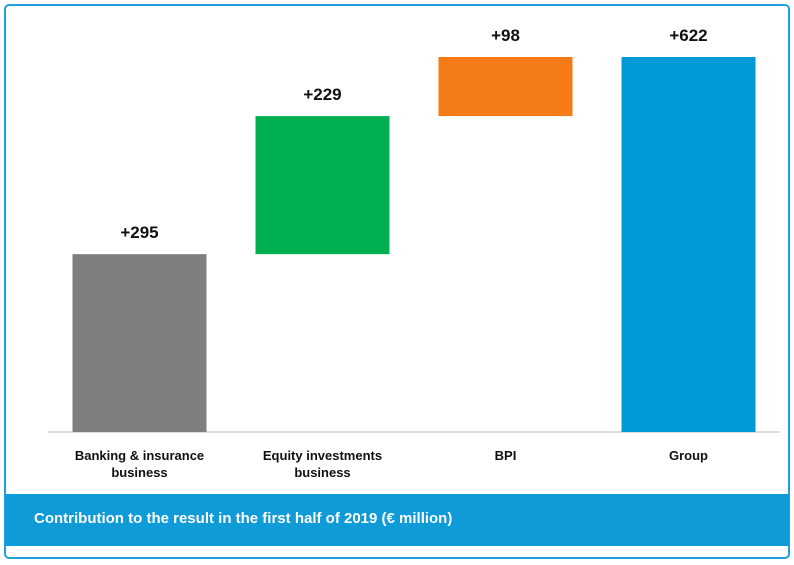 The width and height of the screenshot is (794, 565). What do you see at coordinates (688, 35) in the screenshot?
I see `value-label: +622` at bounding box center [688, 35].